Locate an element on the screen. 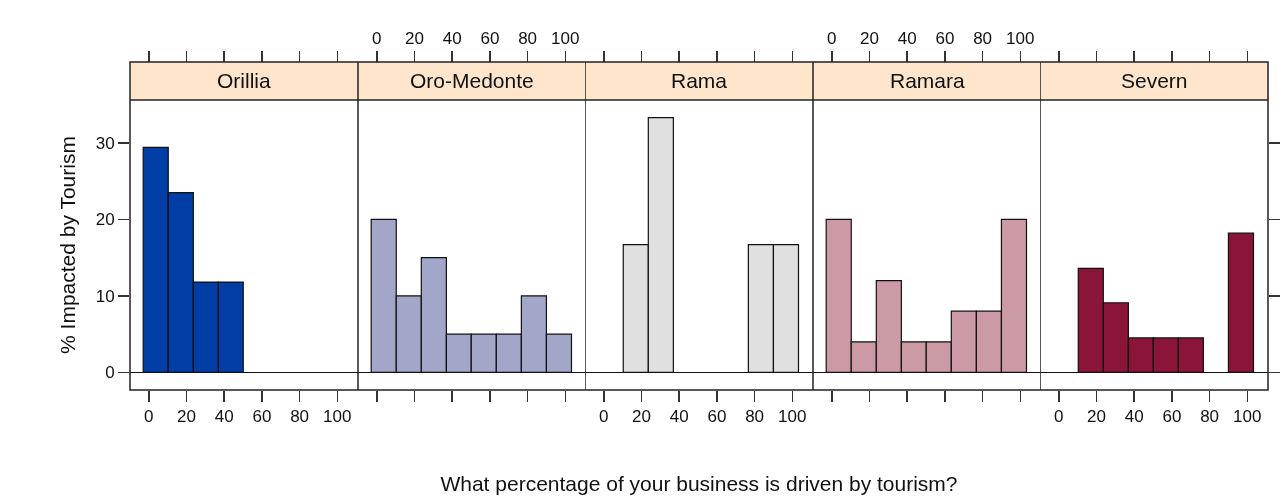  y-tick-label: 0 is located at coordinates (110, 373).